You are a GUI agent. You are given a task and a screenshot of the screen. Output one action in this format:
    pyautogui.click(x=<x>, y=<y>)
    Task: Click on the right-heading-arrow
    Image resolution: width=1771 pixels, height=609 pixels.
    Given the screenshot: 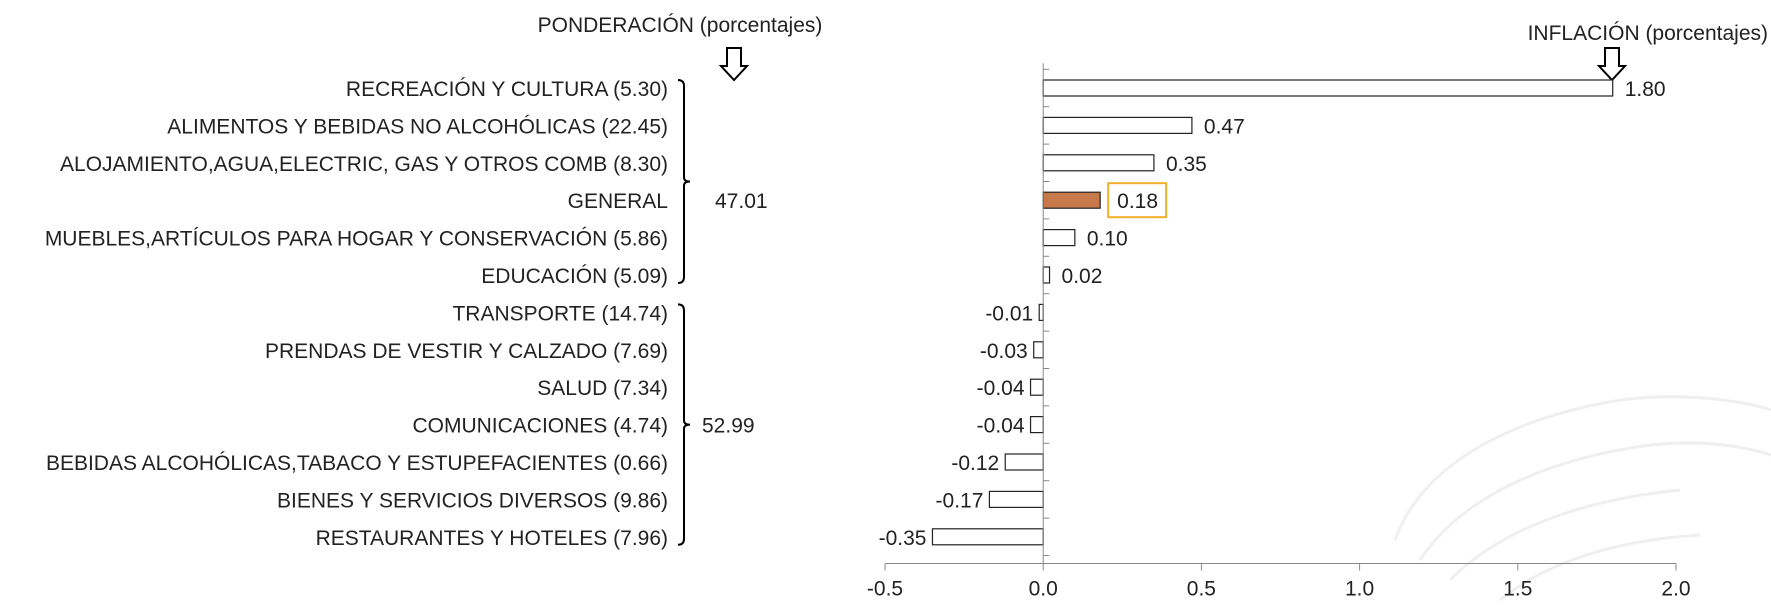 What is the action you would take?
    pyautogui.click(x=1612, y=64)
    